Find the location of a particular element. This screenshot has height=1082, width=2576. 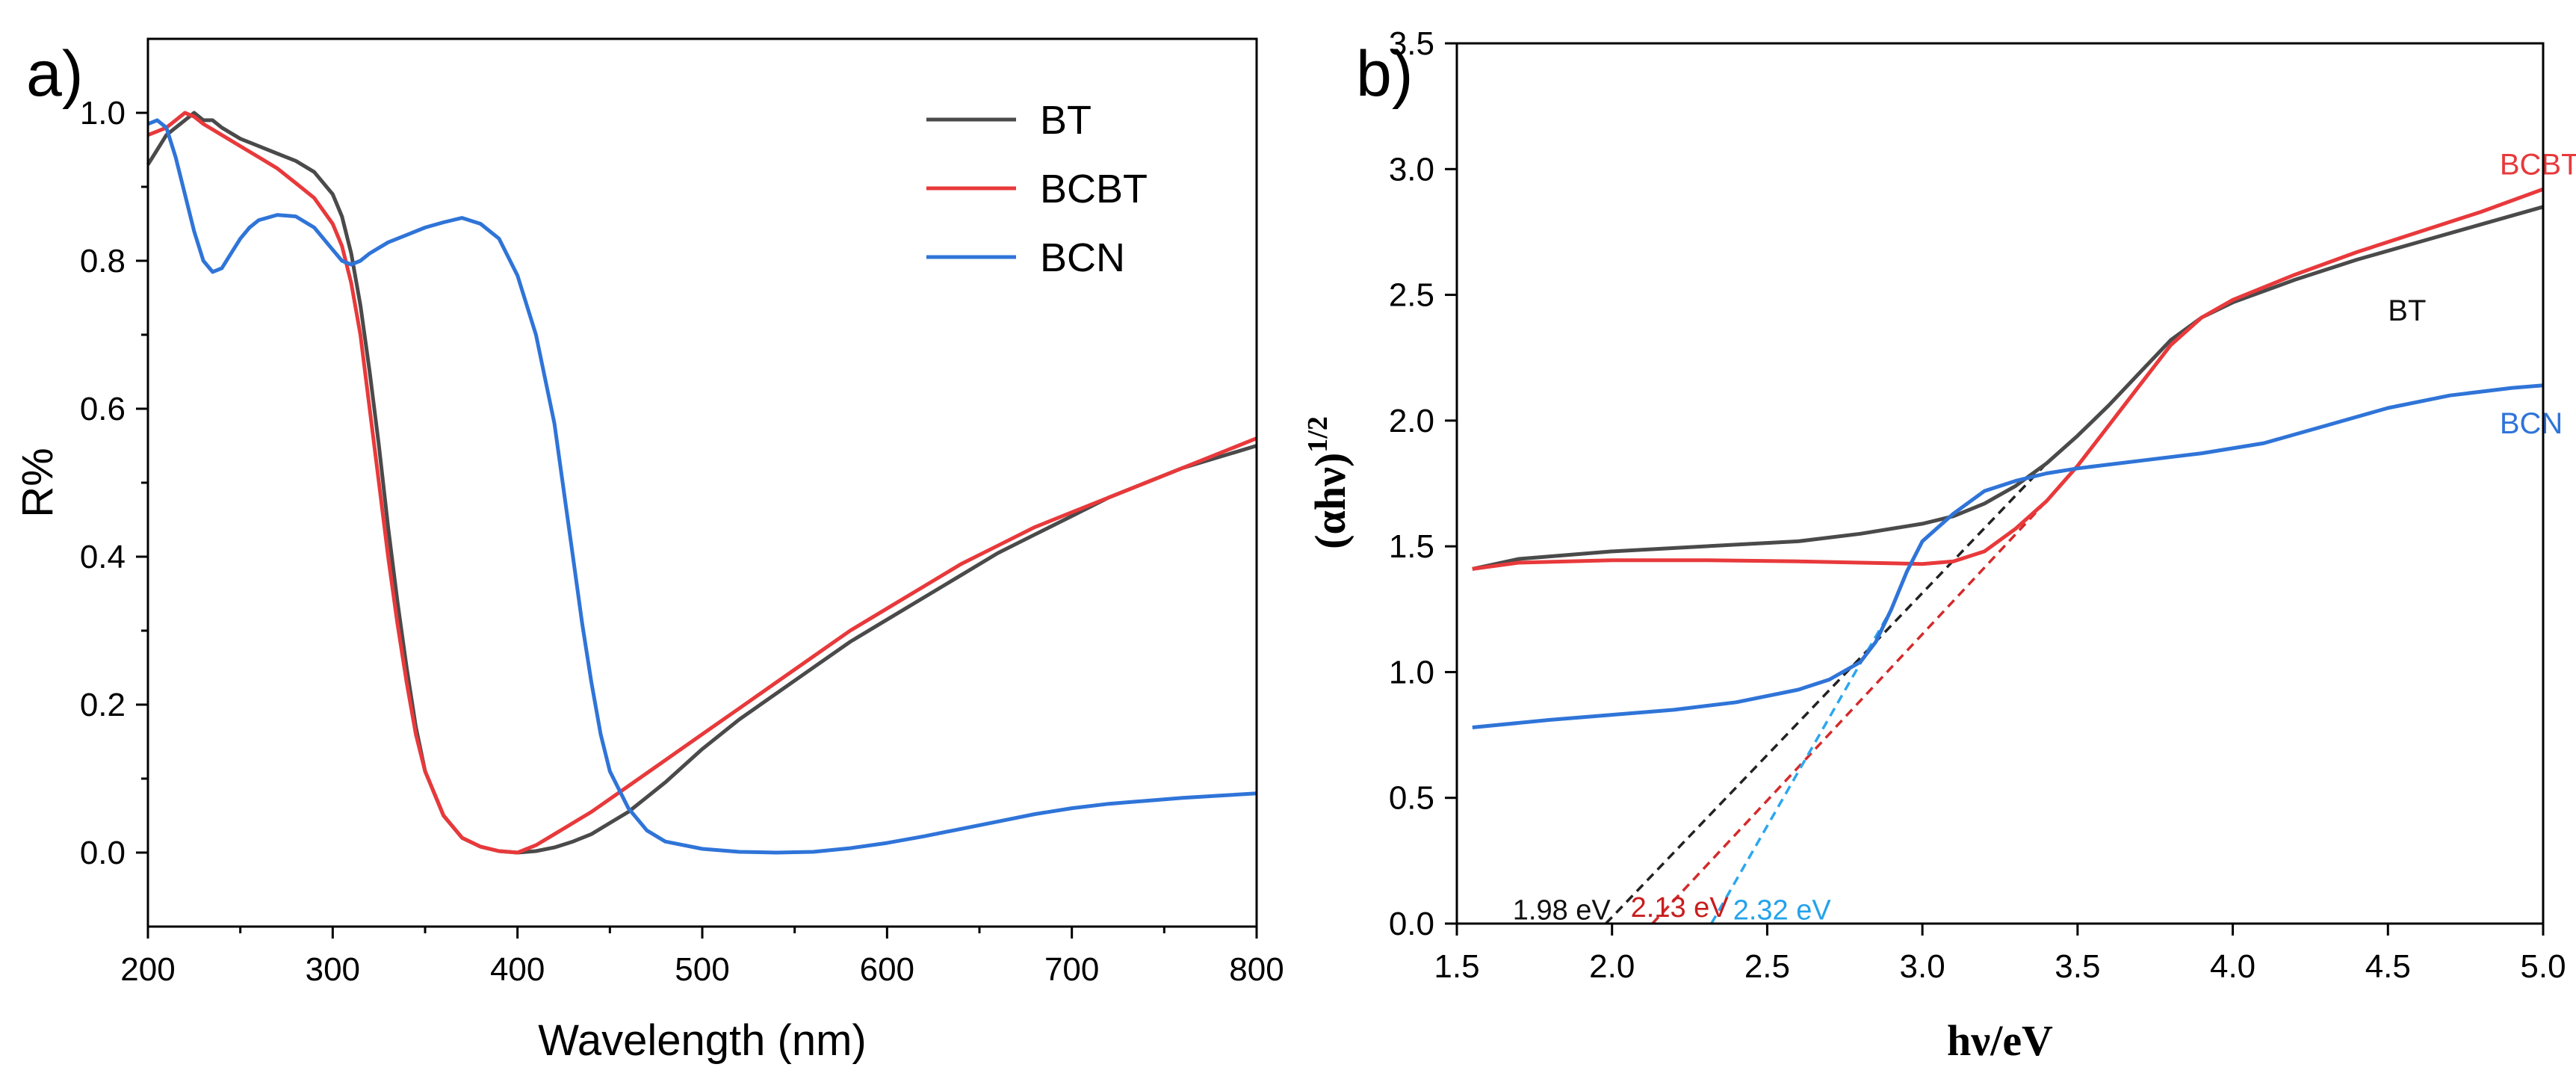

panel-b-y-axis-label-main: (αhν) is located at coordinates (1330, 501).